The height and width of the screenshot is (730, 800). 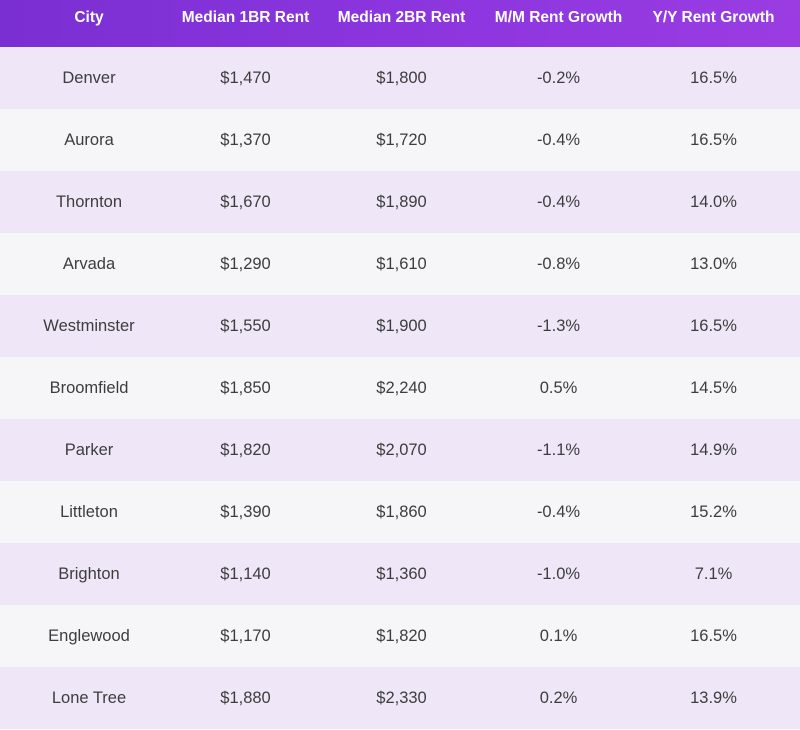 What do you see at coordinates (558, 387) in the screenshot?
I see `cell-mm-growth: 0.5%` at bounding box center [558, 387].